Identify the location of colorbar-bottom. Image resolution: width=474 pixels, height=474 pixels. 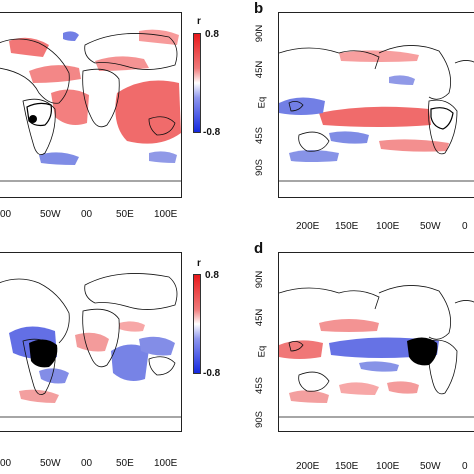
(197, 324).